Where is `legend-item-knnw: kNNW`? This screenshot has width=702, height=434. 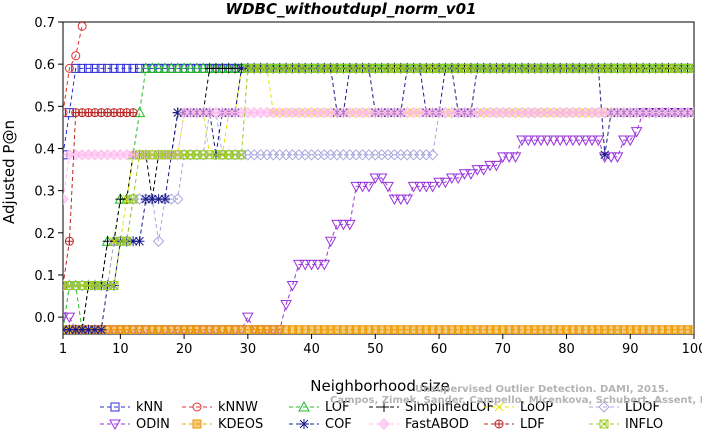
legend-item-knnw: kNNW is located at coordinates (220, 407).